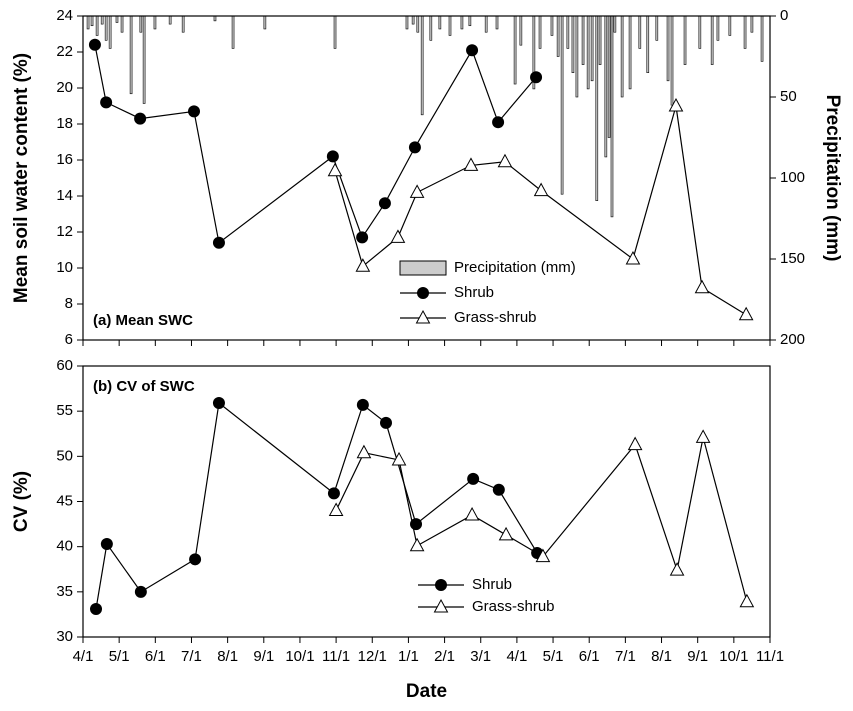  I want to click on y2-tick-label: 150, so click(792, 258).